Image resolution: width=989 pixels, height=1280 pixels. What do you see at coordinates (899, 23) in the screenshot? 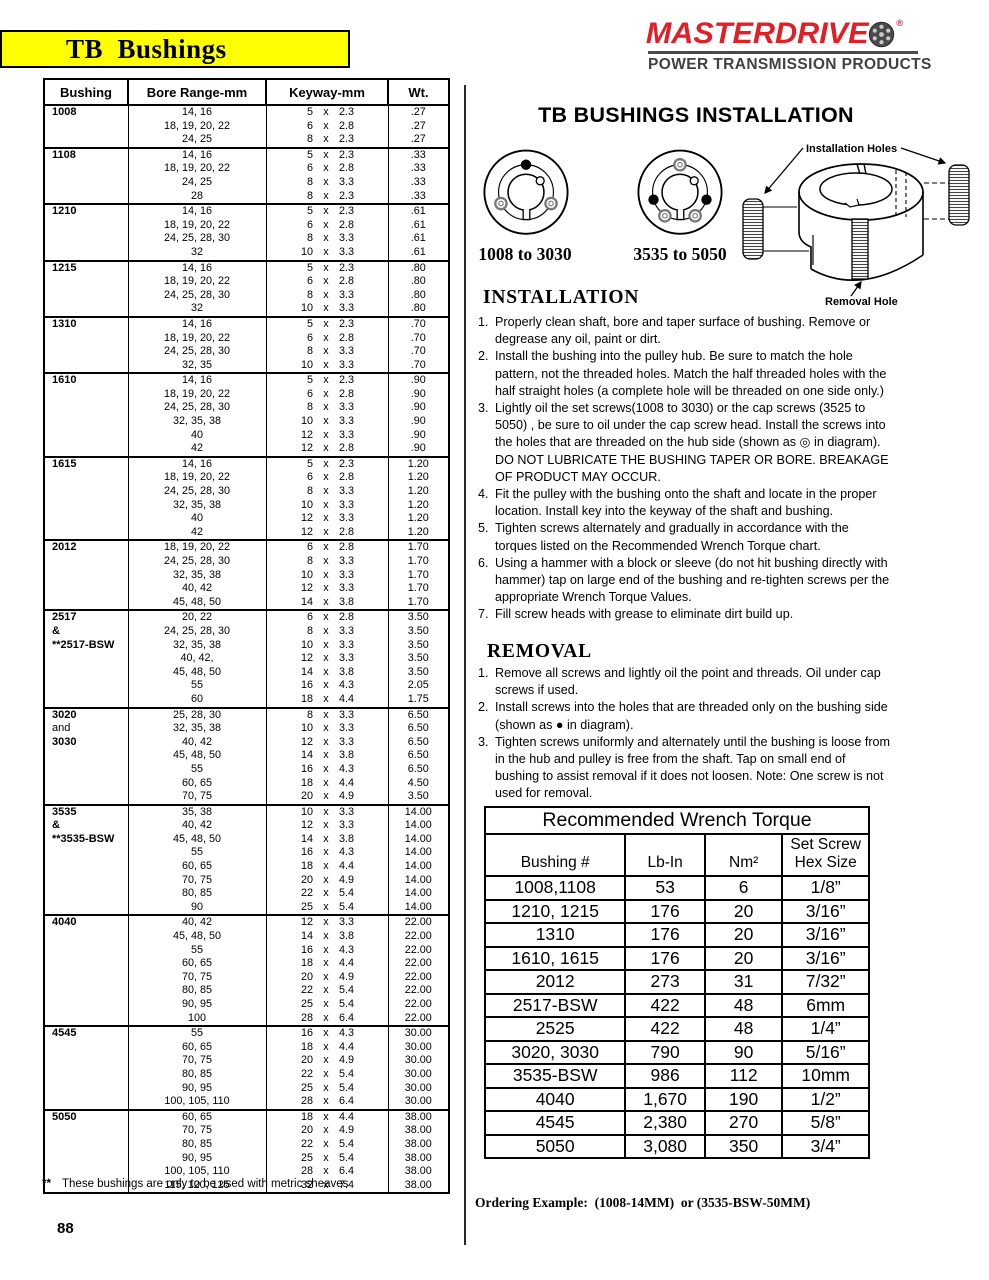
I see `registered-mark: ®` at bounding box center [899, 23].